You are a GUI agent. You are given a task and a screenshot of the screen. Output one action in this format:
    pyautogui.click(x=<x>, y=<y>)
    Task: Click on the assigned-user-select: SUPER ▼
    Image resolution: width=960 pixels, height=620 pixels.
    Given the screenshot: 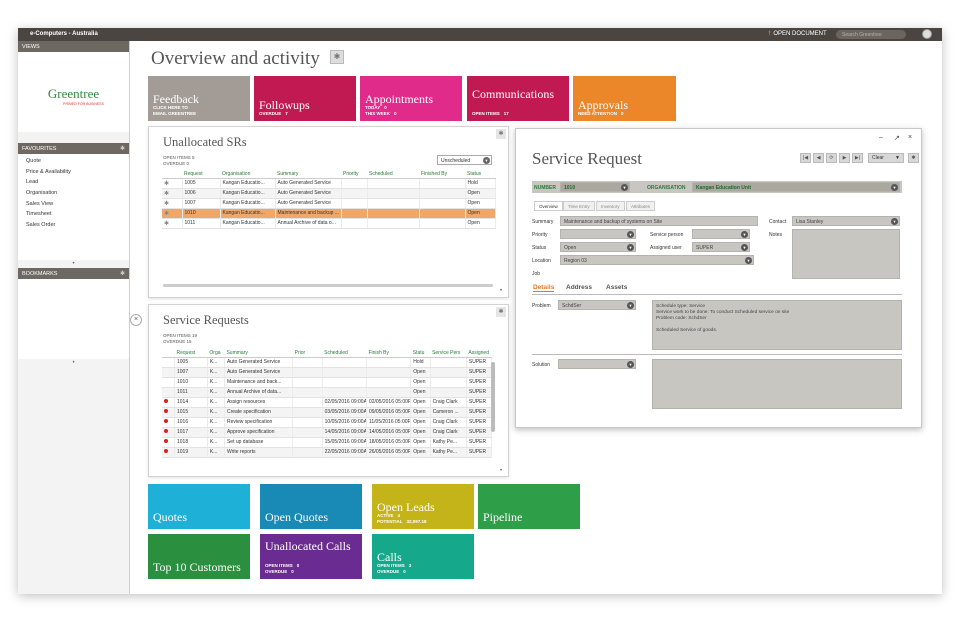 What is the action you would take?
    pyautogui.click(x=721, y=247)
    